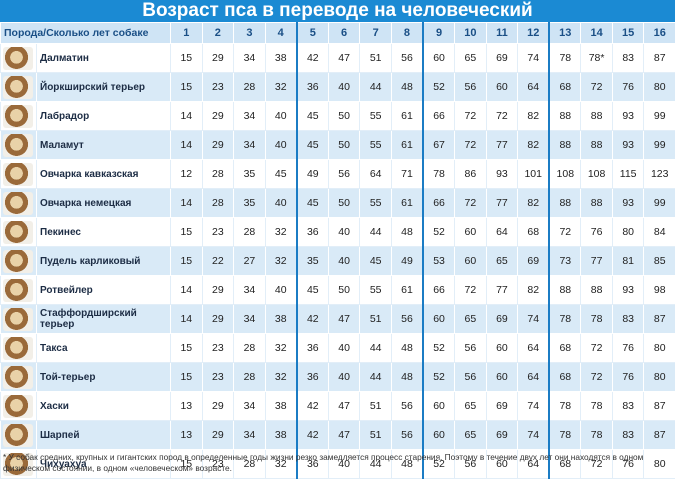 This screenshot has height=500, width=675. What do you see at coordinates (407, 290) in the screenshot?
I see `age-cell: 61` at bounding box center [407, 290].